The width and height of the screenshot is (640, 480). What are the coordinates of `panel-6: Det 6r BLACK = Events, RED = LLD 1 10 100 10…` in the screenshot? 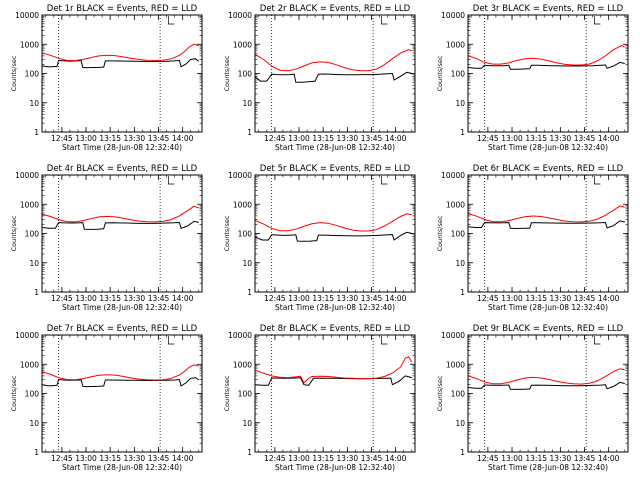 It's located at (532, 238).